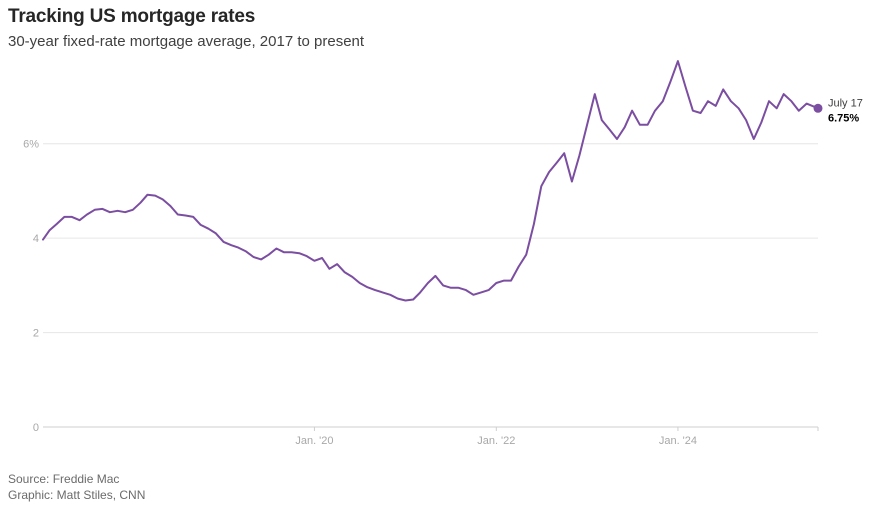 The image size is (875, 506). What do you see at coordinates (77, 495) in the screenshot?
I see `graphic-credit: Graphic: Matt Stiles, CNN` at bounding box center [77, 495].